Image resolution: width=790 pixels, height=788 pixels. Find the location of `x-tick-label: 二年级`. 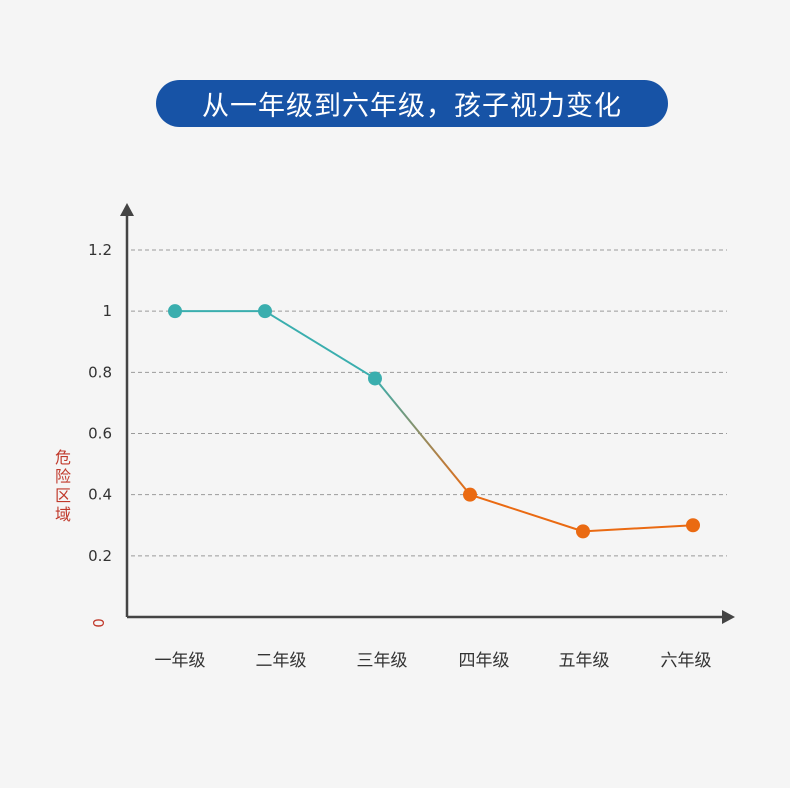

x-tick-label: 二年级 is located at coordinates (281, 661).